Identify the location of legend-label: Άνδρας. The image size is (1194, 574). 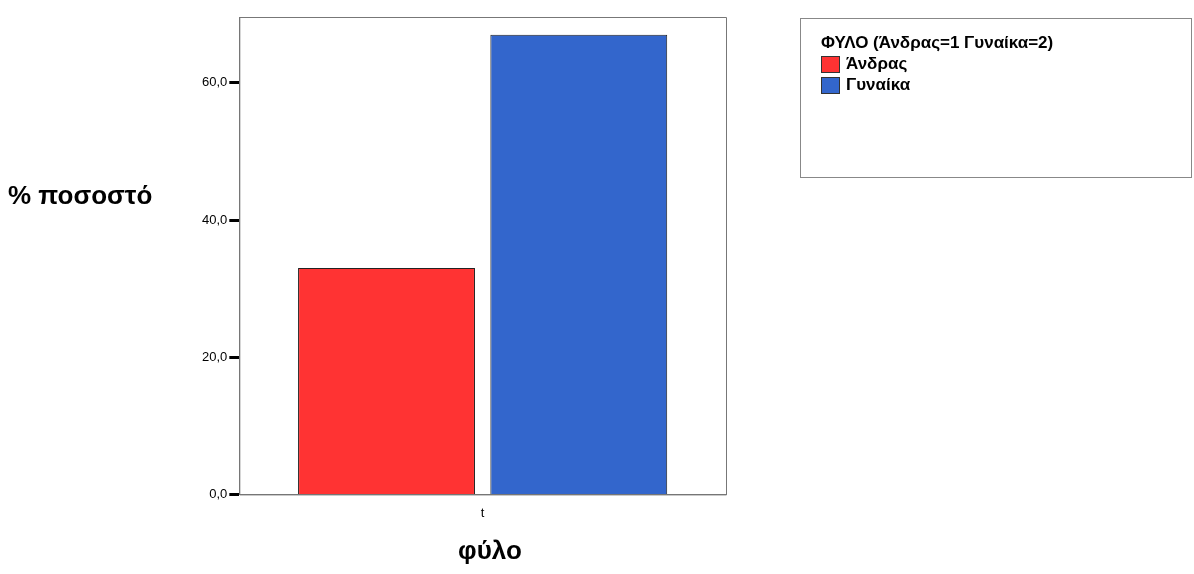
(877, 64).